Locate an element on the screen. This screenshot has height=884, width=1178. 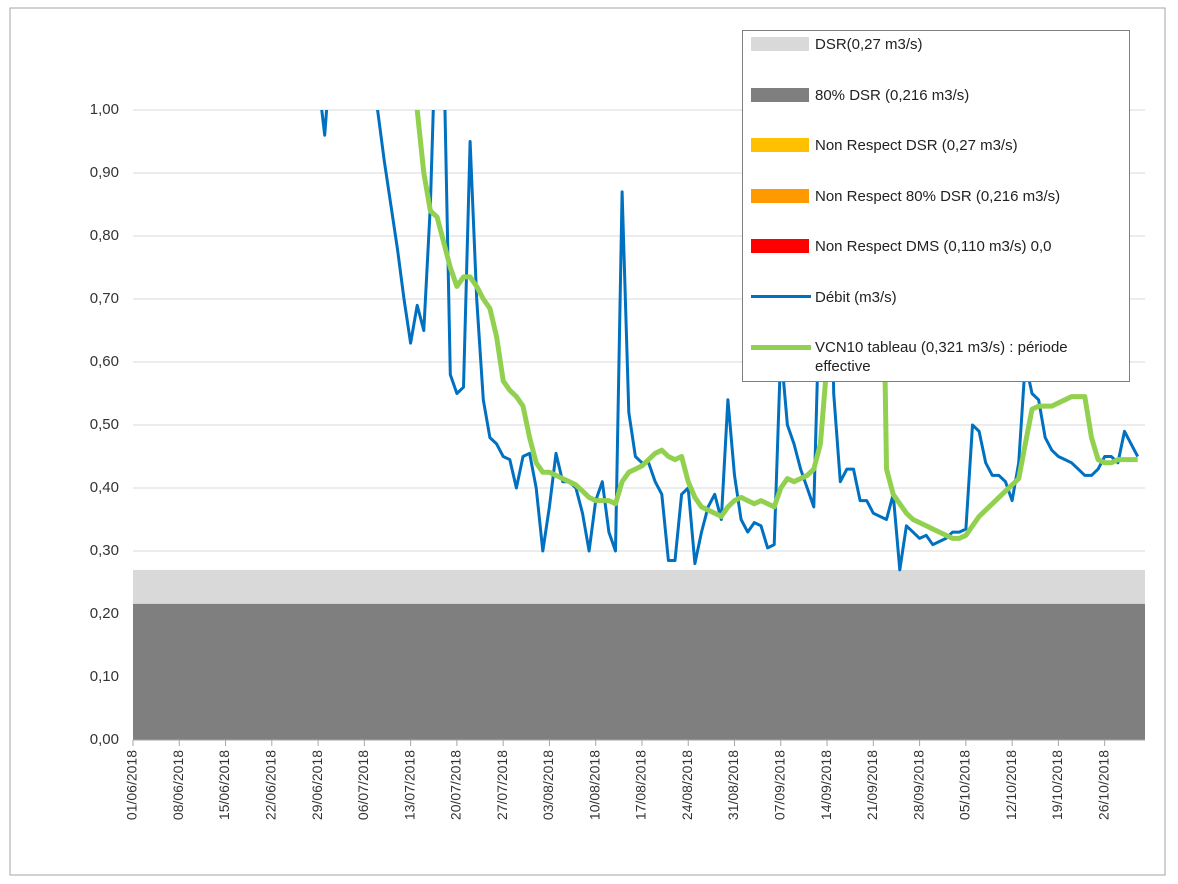
legend-label: Non Respect DSR (0,27 m3/s) is located at coordinates (916, 145).